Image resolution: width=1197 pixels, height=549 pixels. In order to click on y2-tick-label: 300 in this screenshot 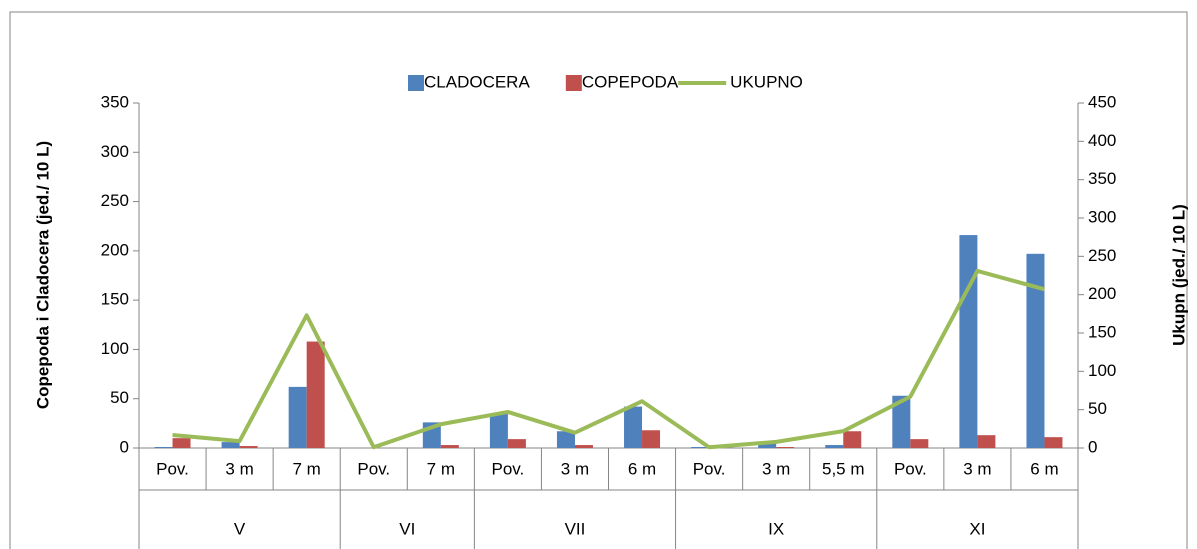, I will do `click(1102, 216)`.